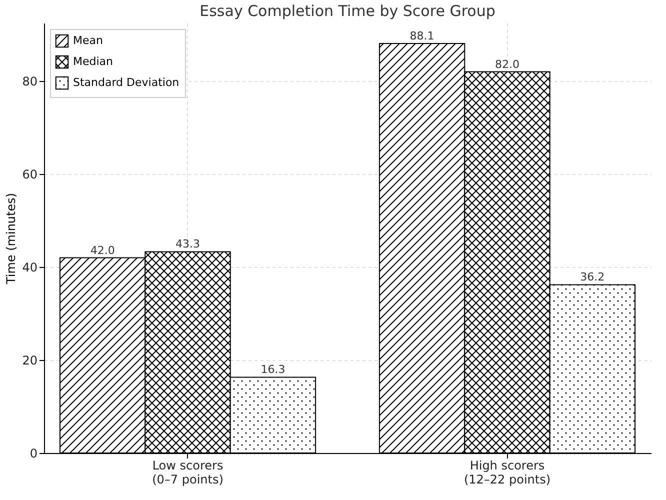  I want to click on legend-label: Mean, so click(88, 40).